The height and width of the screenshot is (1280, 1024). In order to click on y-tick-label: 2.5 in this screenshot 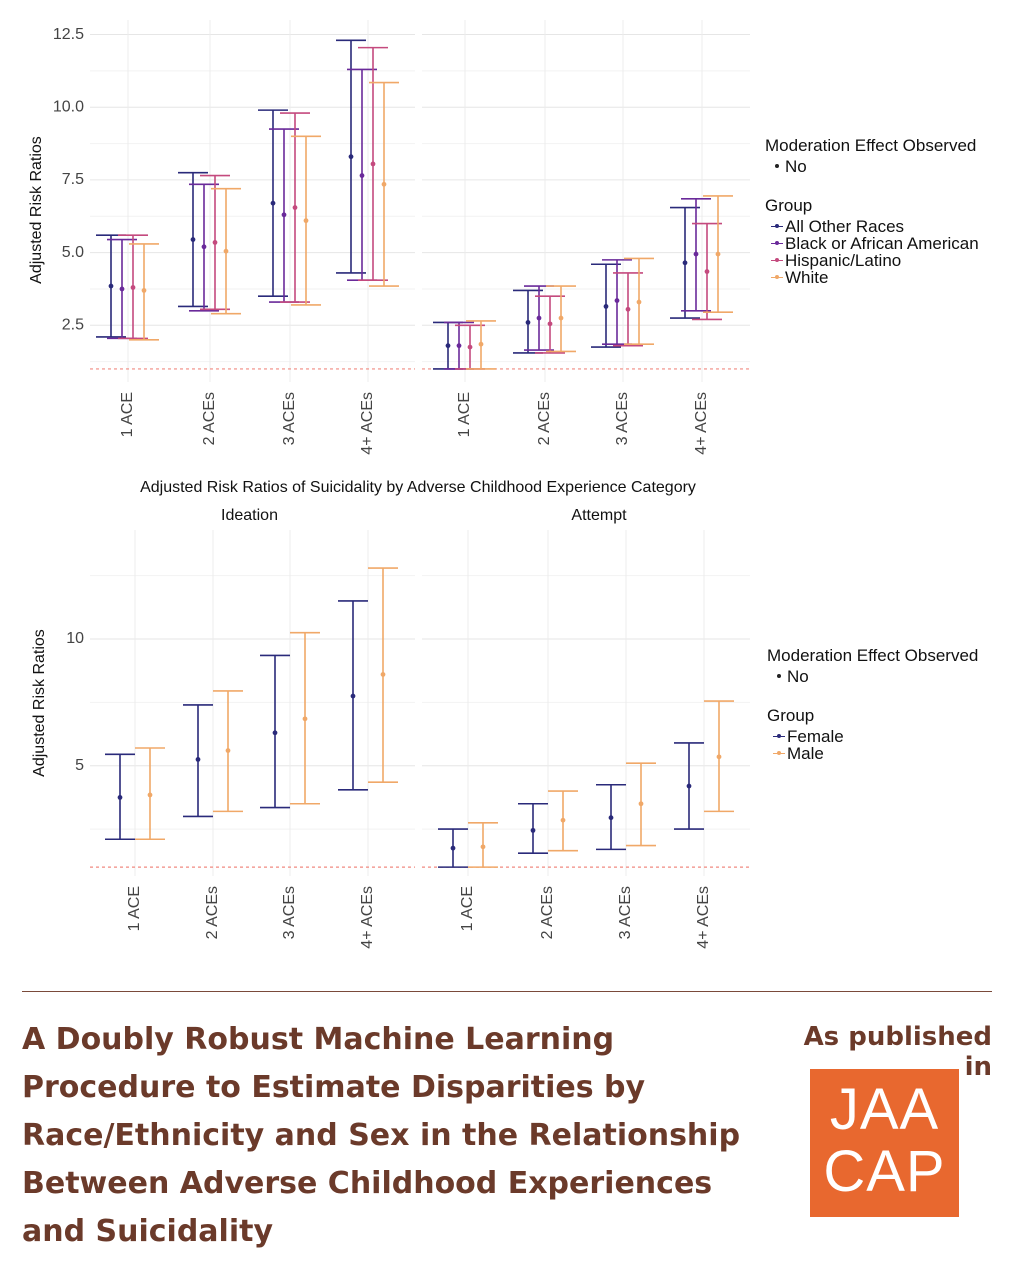, I will do `click(73, 325)`.